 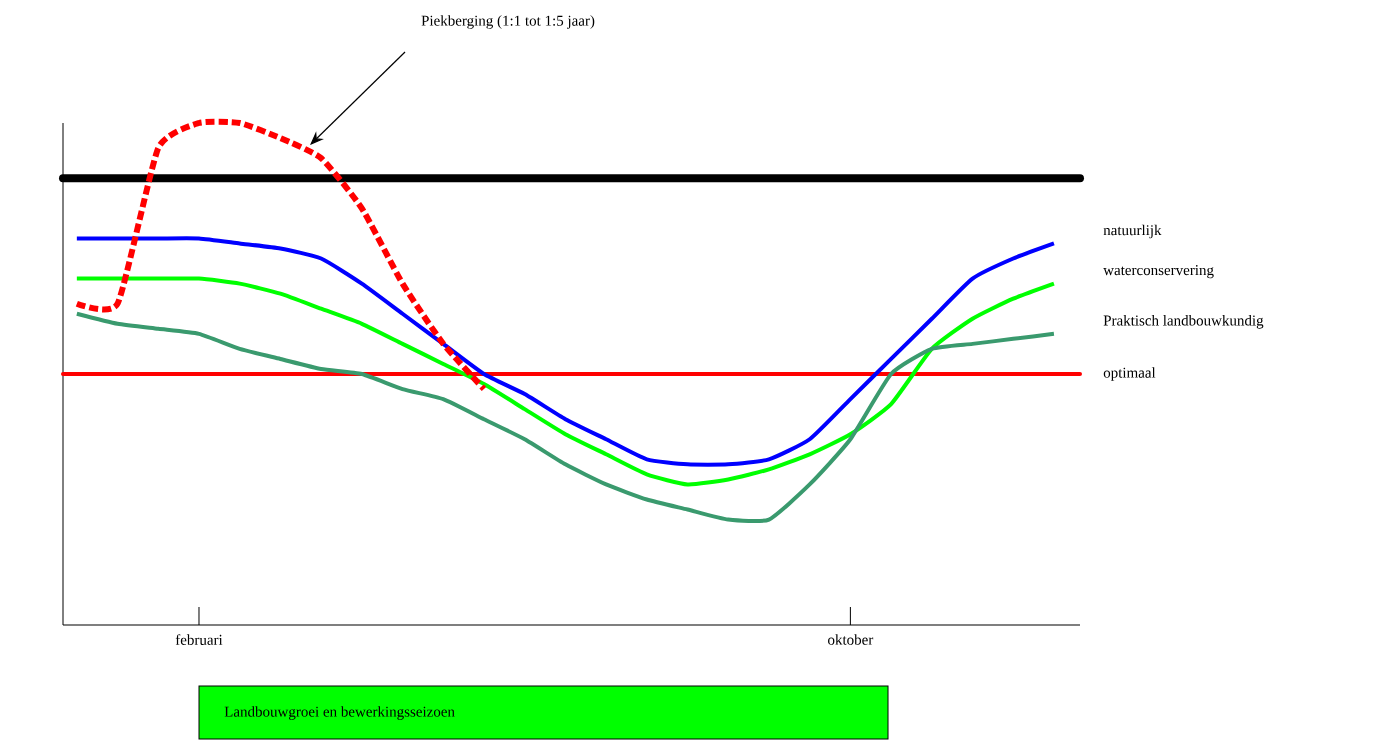 What do you see at coordinates (199, 639) in the screenshot?
I see `x-tick-label: februari` at bounding box center [199, 639].